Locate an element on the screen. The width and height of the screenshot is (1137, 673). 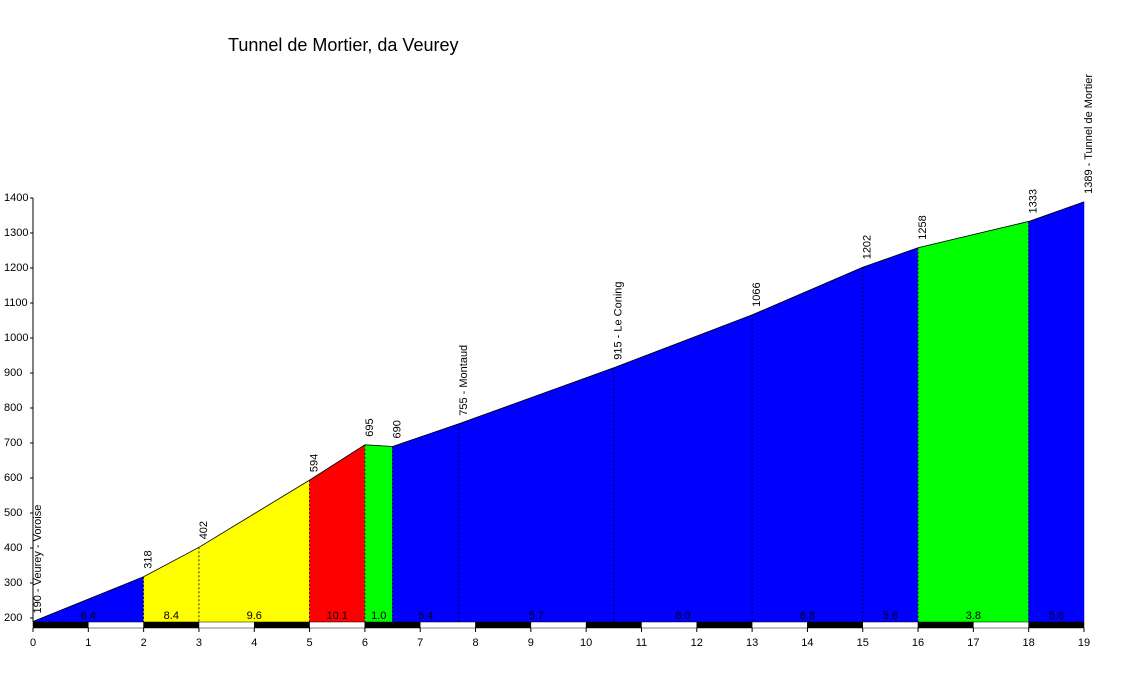
x-tick-label: 8 is located at coordinates (475, 643).